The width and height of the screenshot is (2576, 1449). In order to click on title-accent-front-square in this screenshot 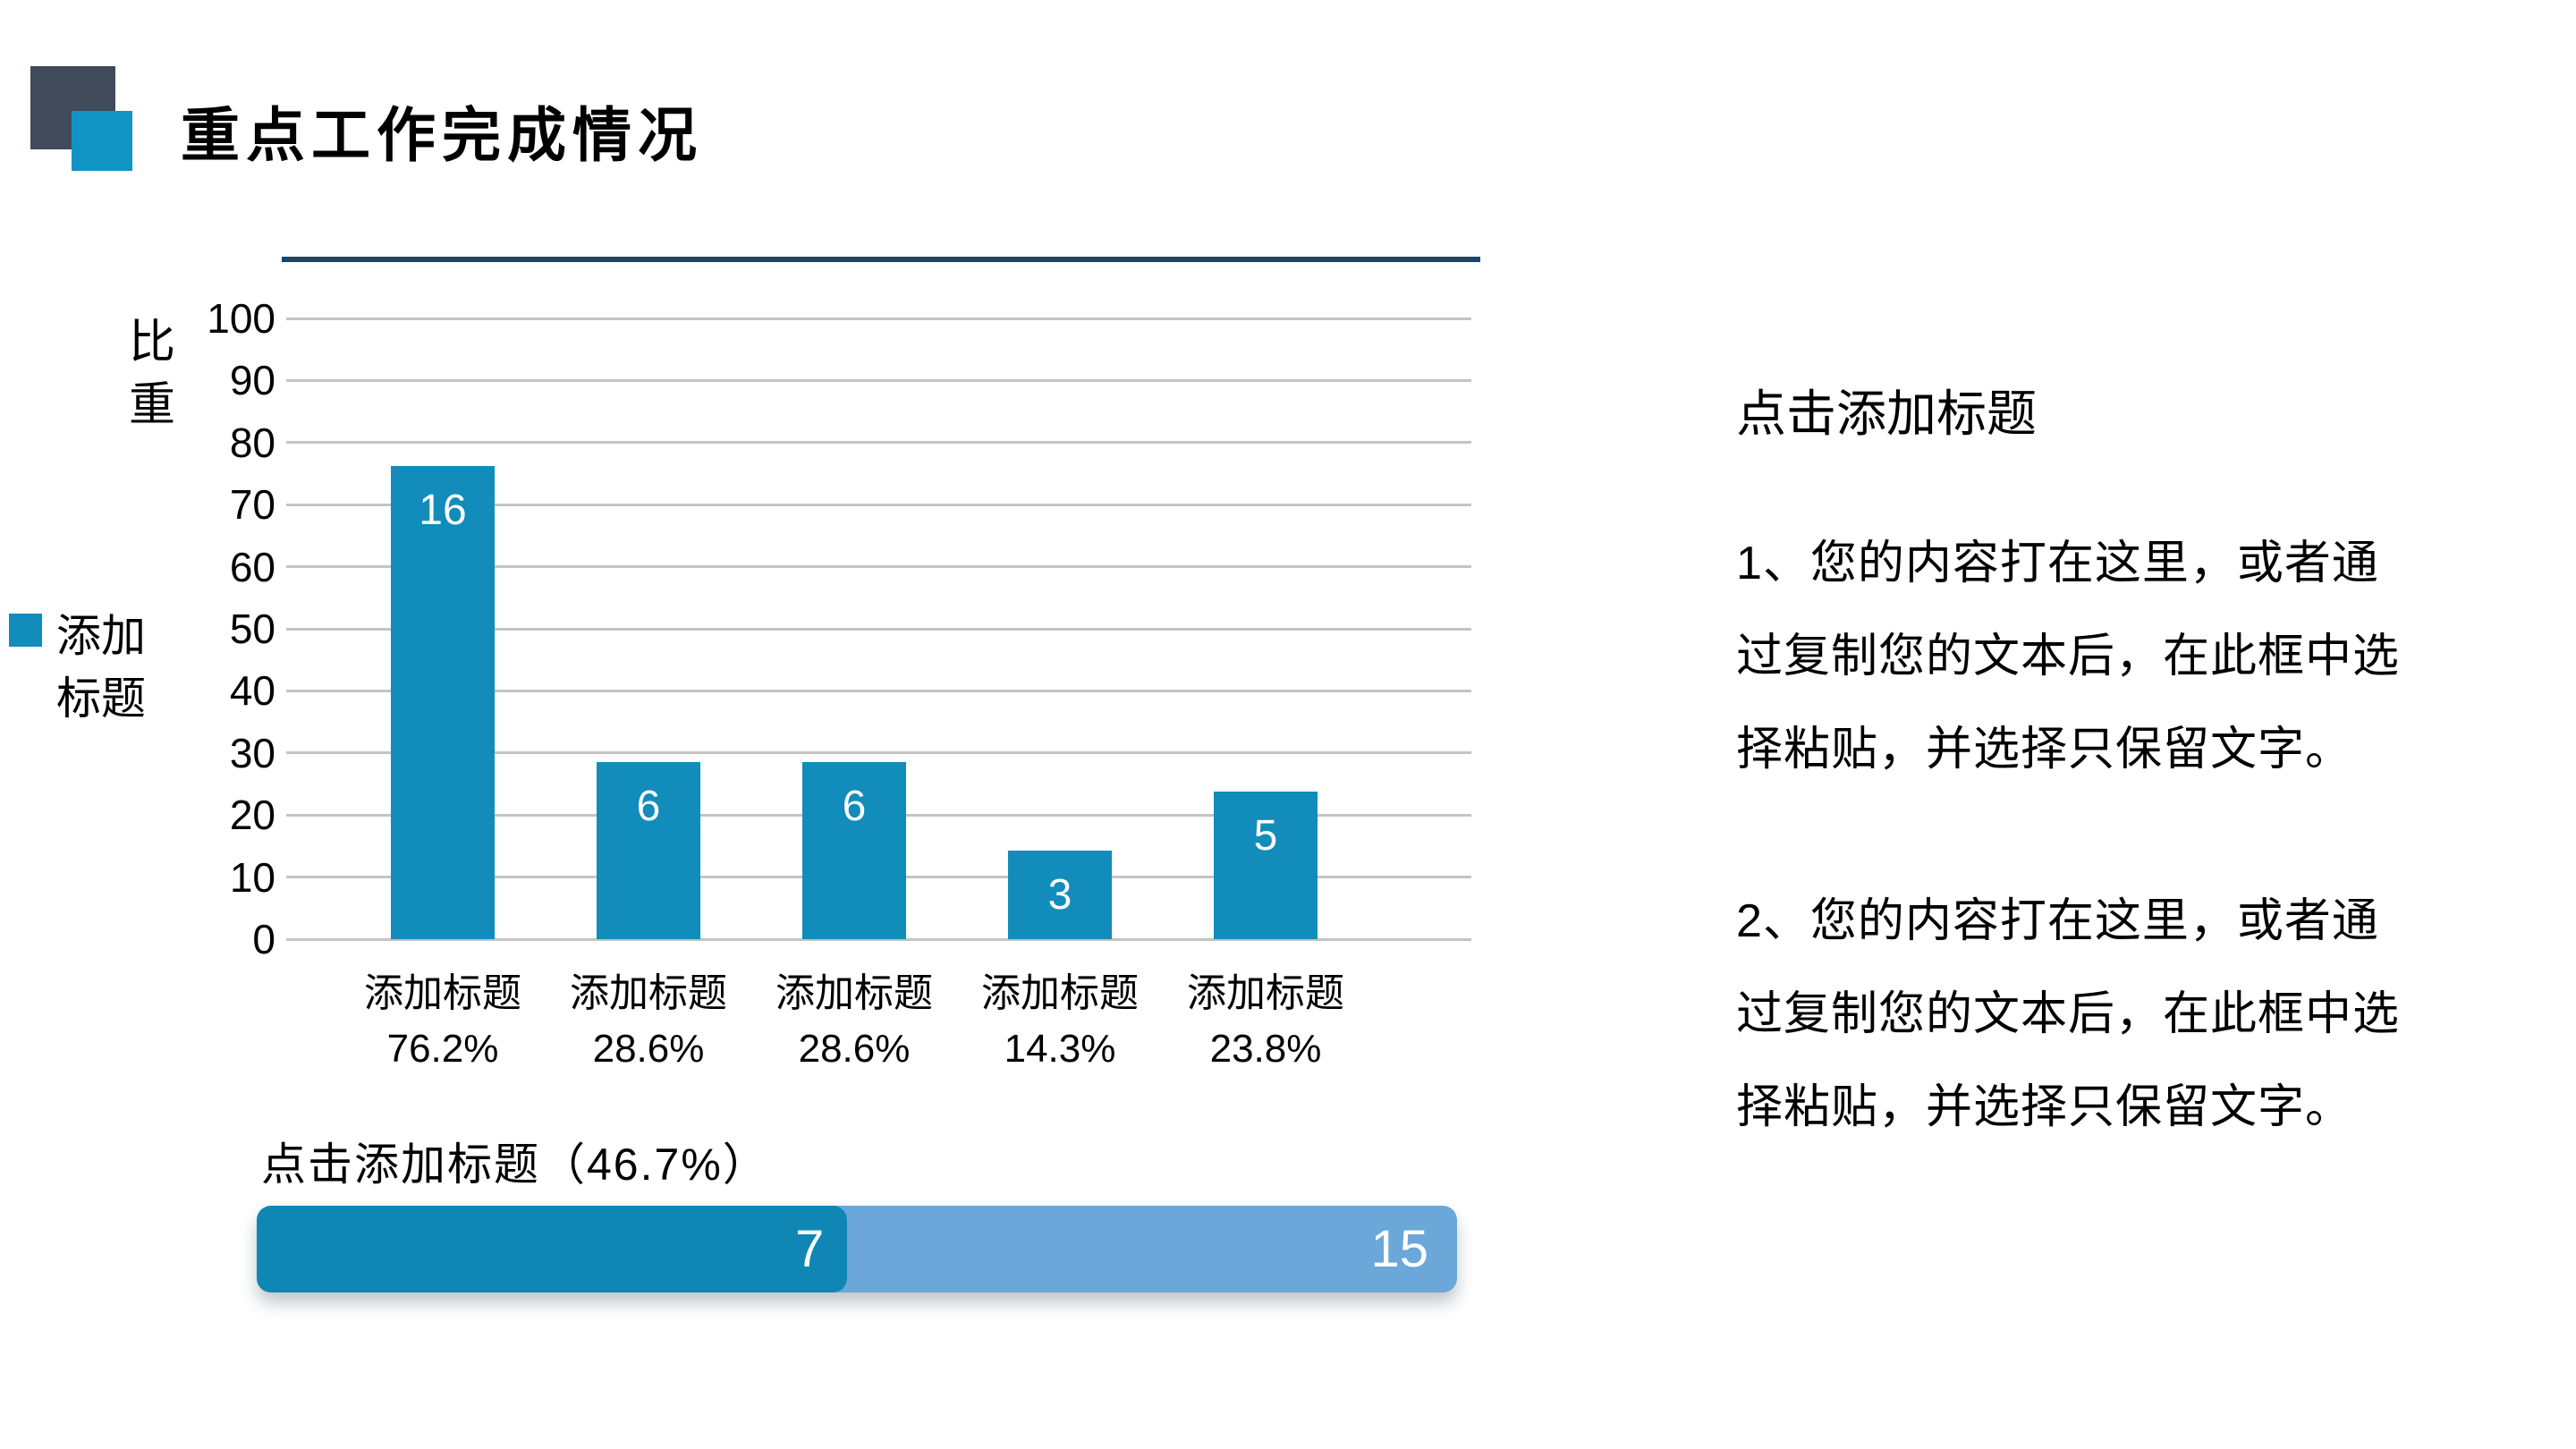, I will do `click(102, 141)`.